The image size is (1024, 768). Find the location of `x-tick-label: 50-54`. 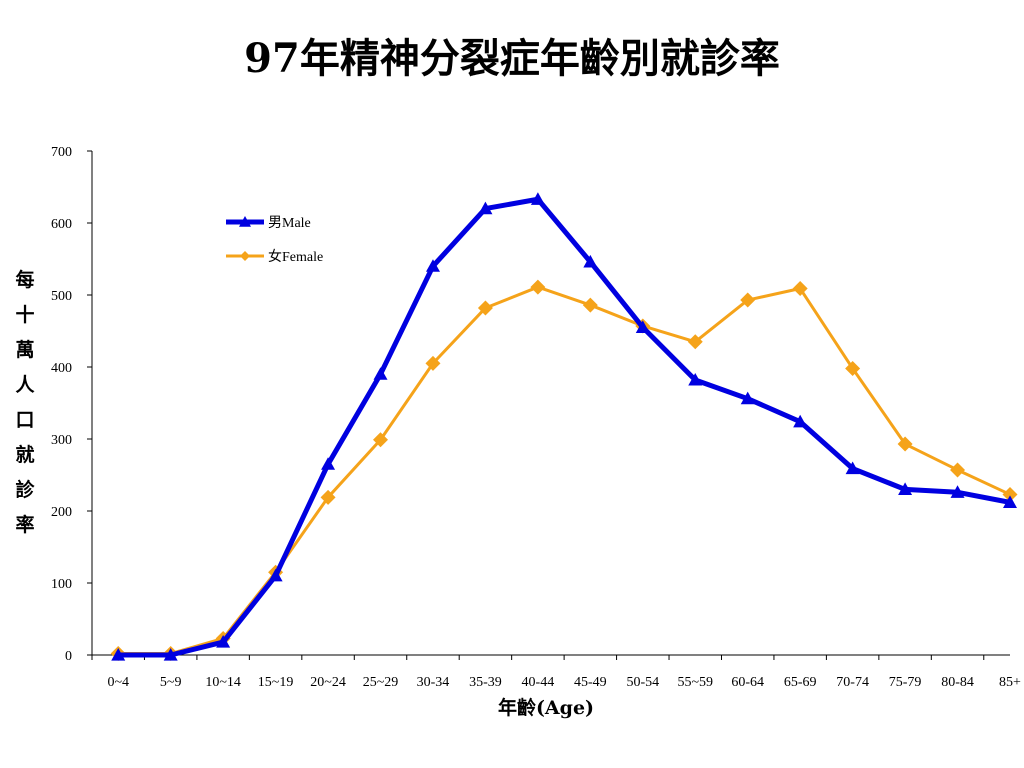

x-tick-label: 50-54 is located at coordinates (642, 682).